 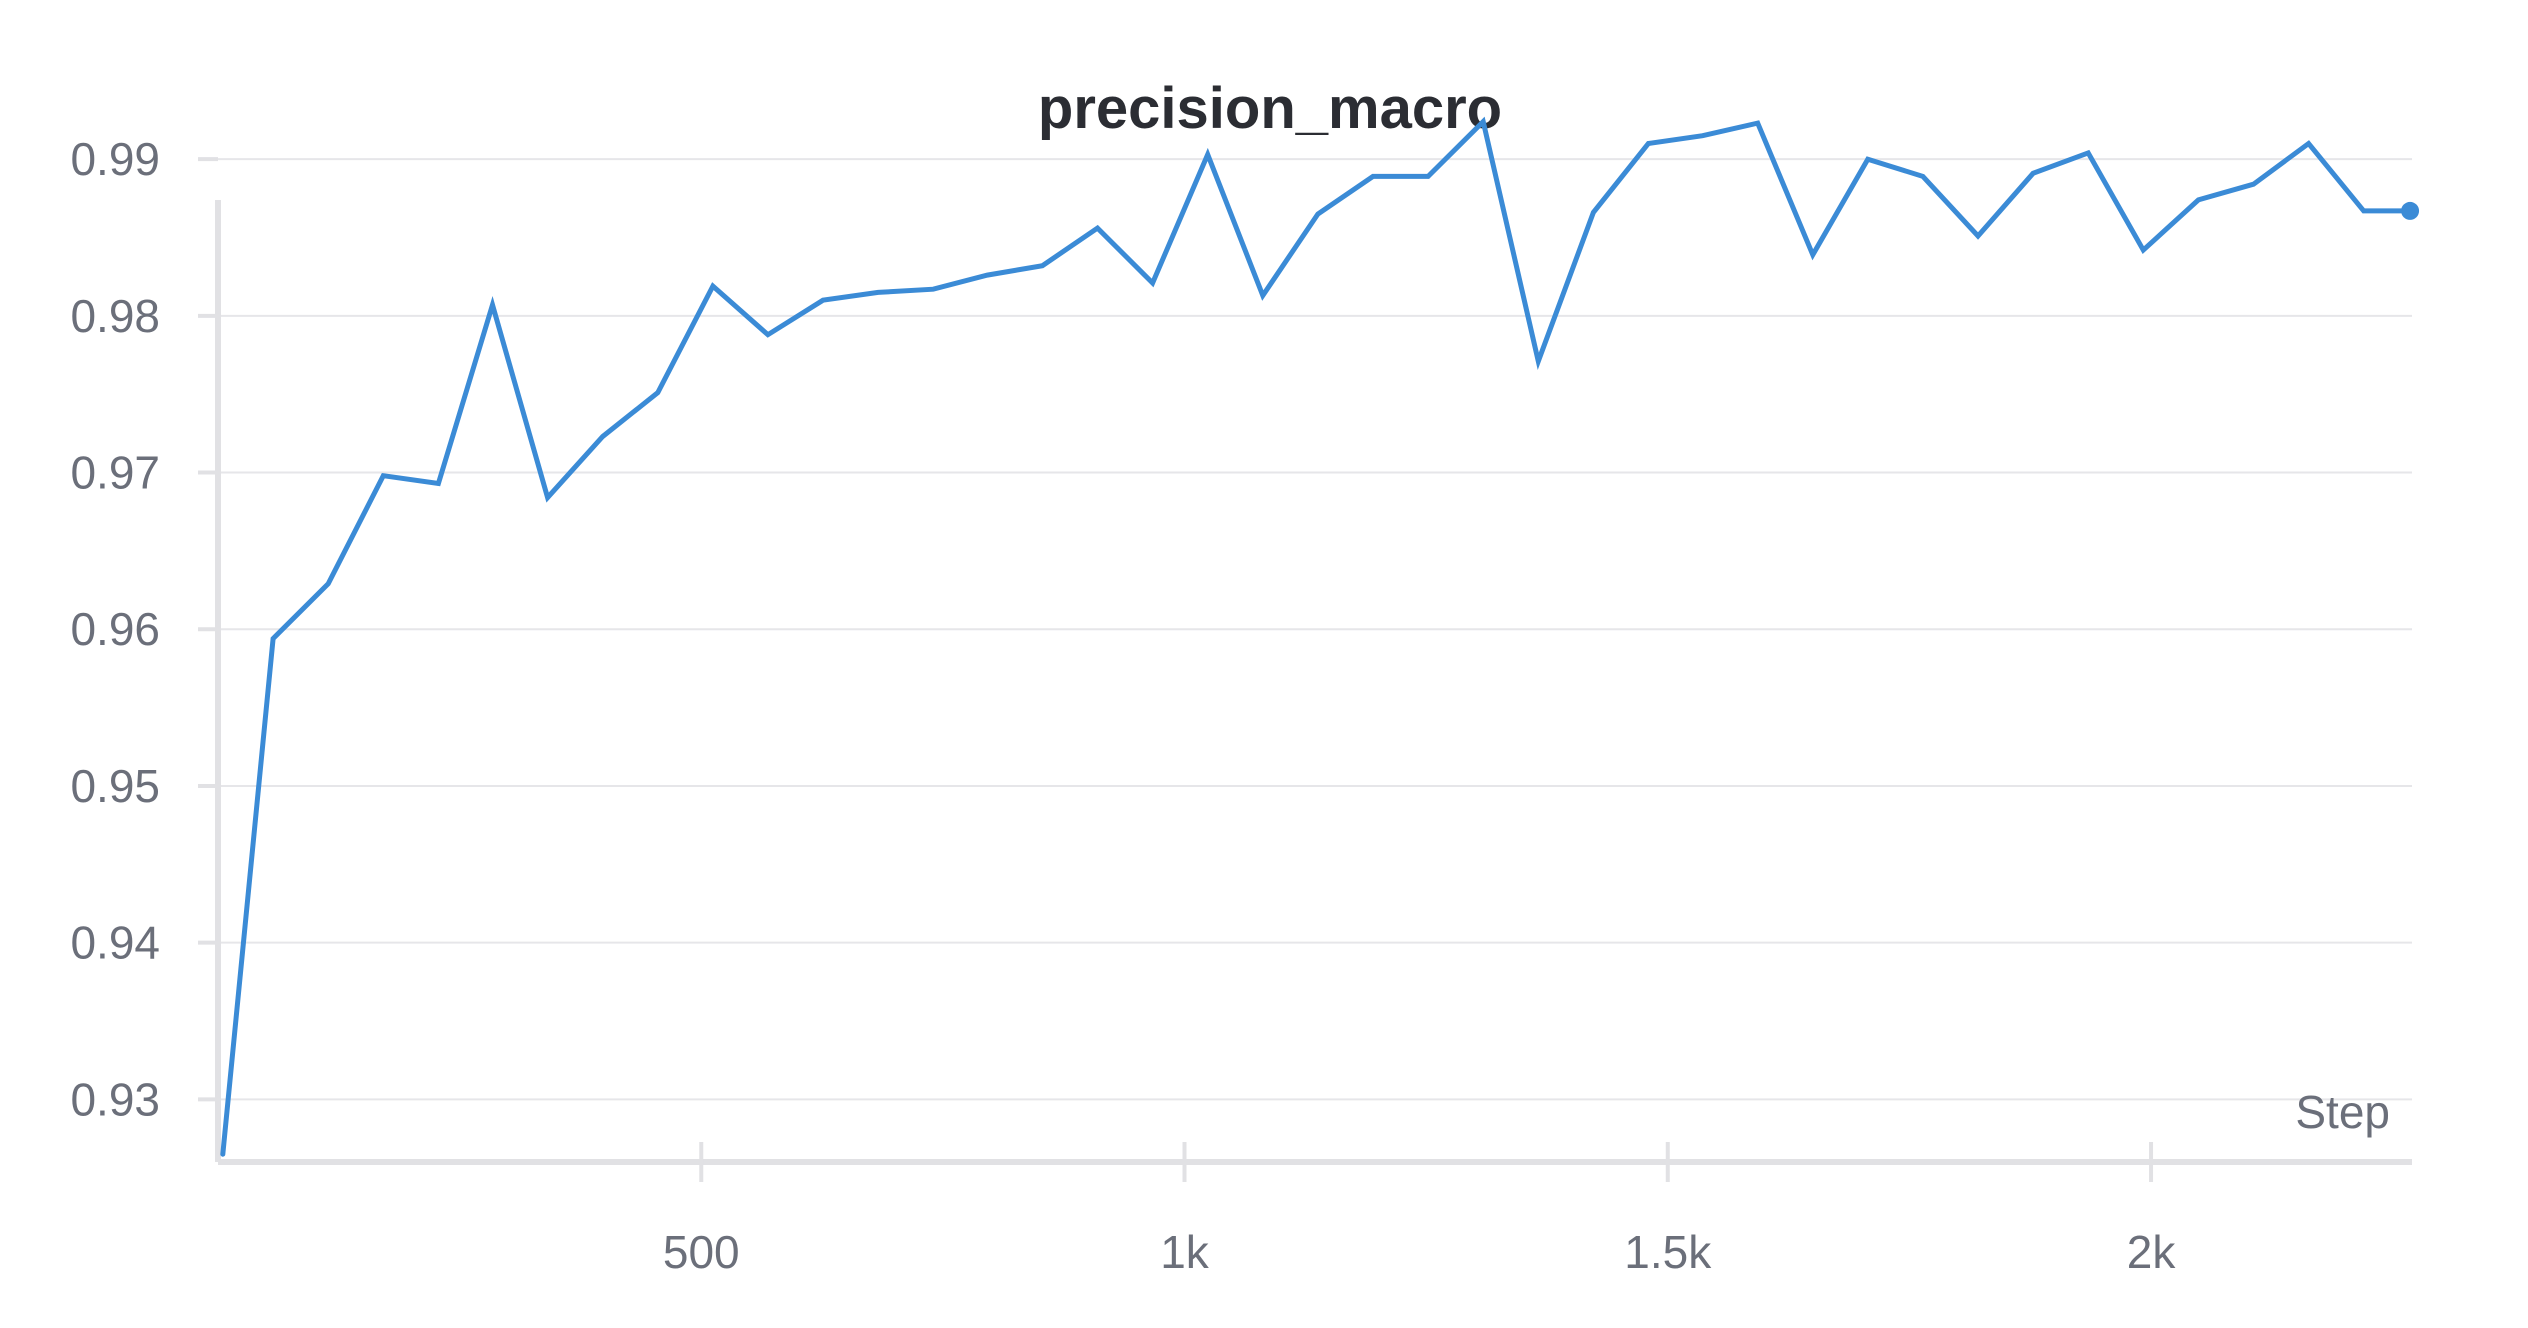 I want to click on y-axis-ticks: 0.93 0.94 0.95 0.96 0.97 0.98 0.99, so click(x=144, y=629).